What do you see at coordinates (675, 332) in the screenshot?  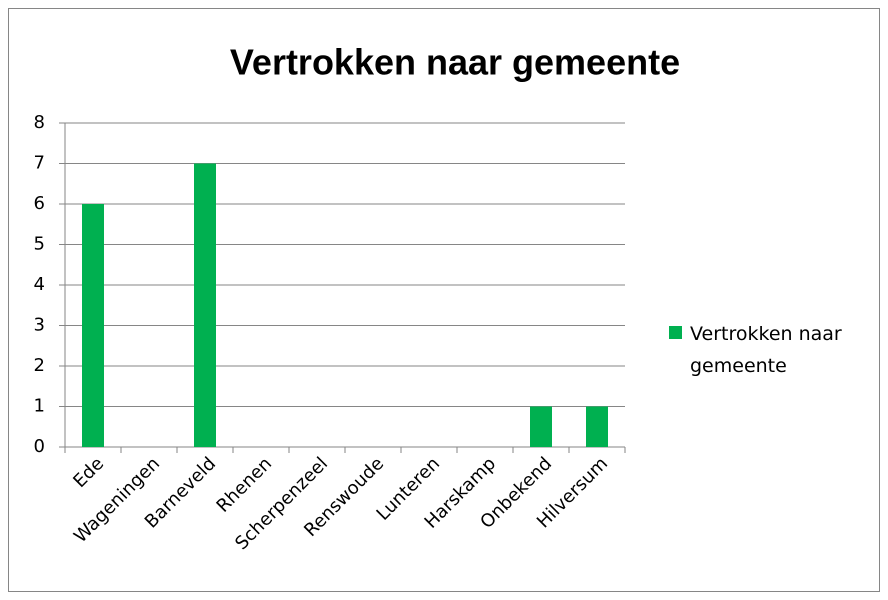 I see `legend-swatch` at bounding box center [675, 332].